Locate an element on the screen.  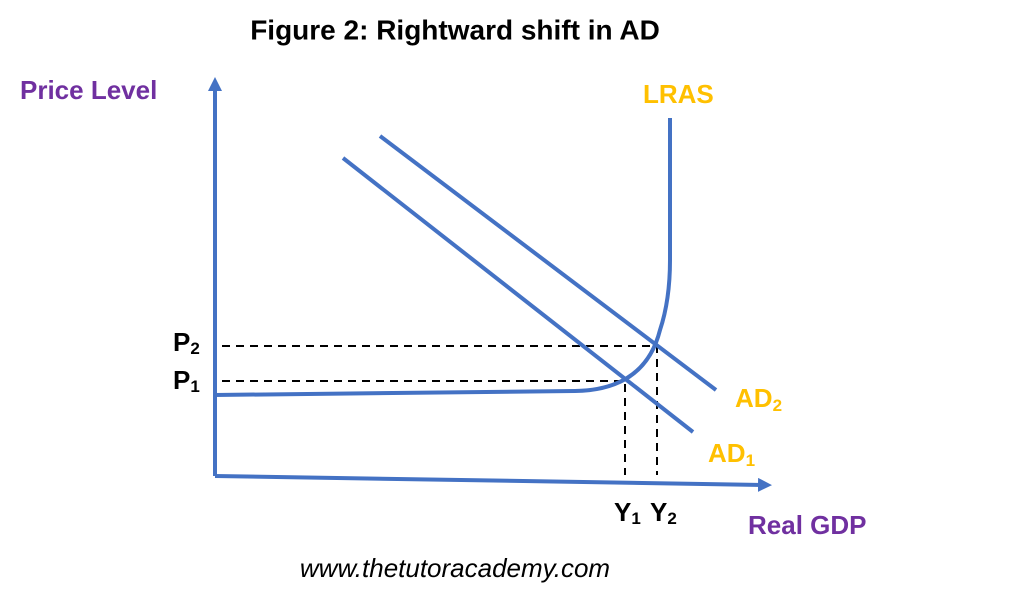
footer-url: www.thetutoracademy.com is located at coordinates (455, 568).